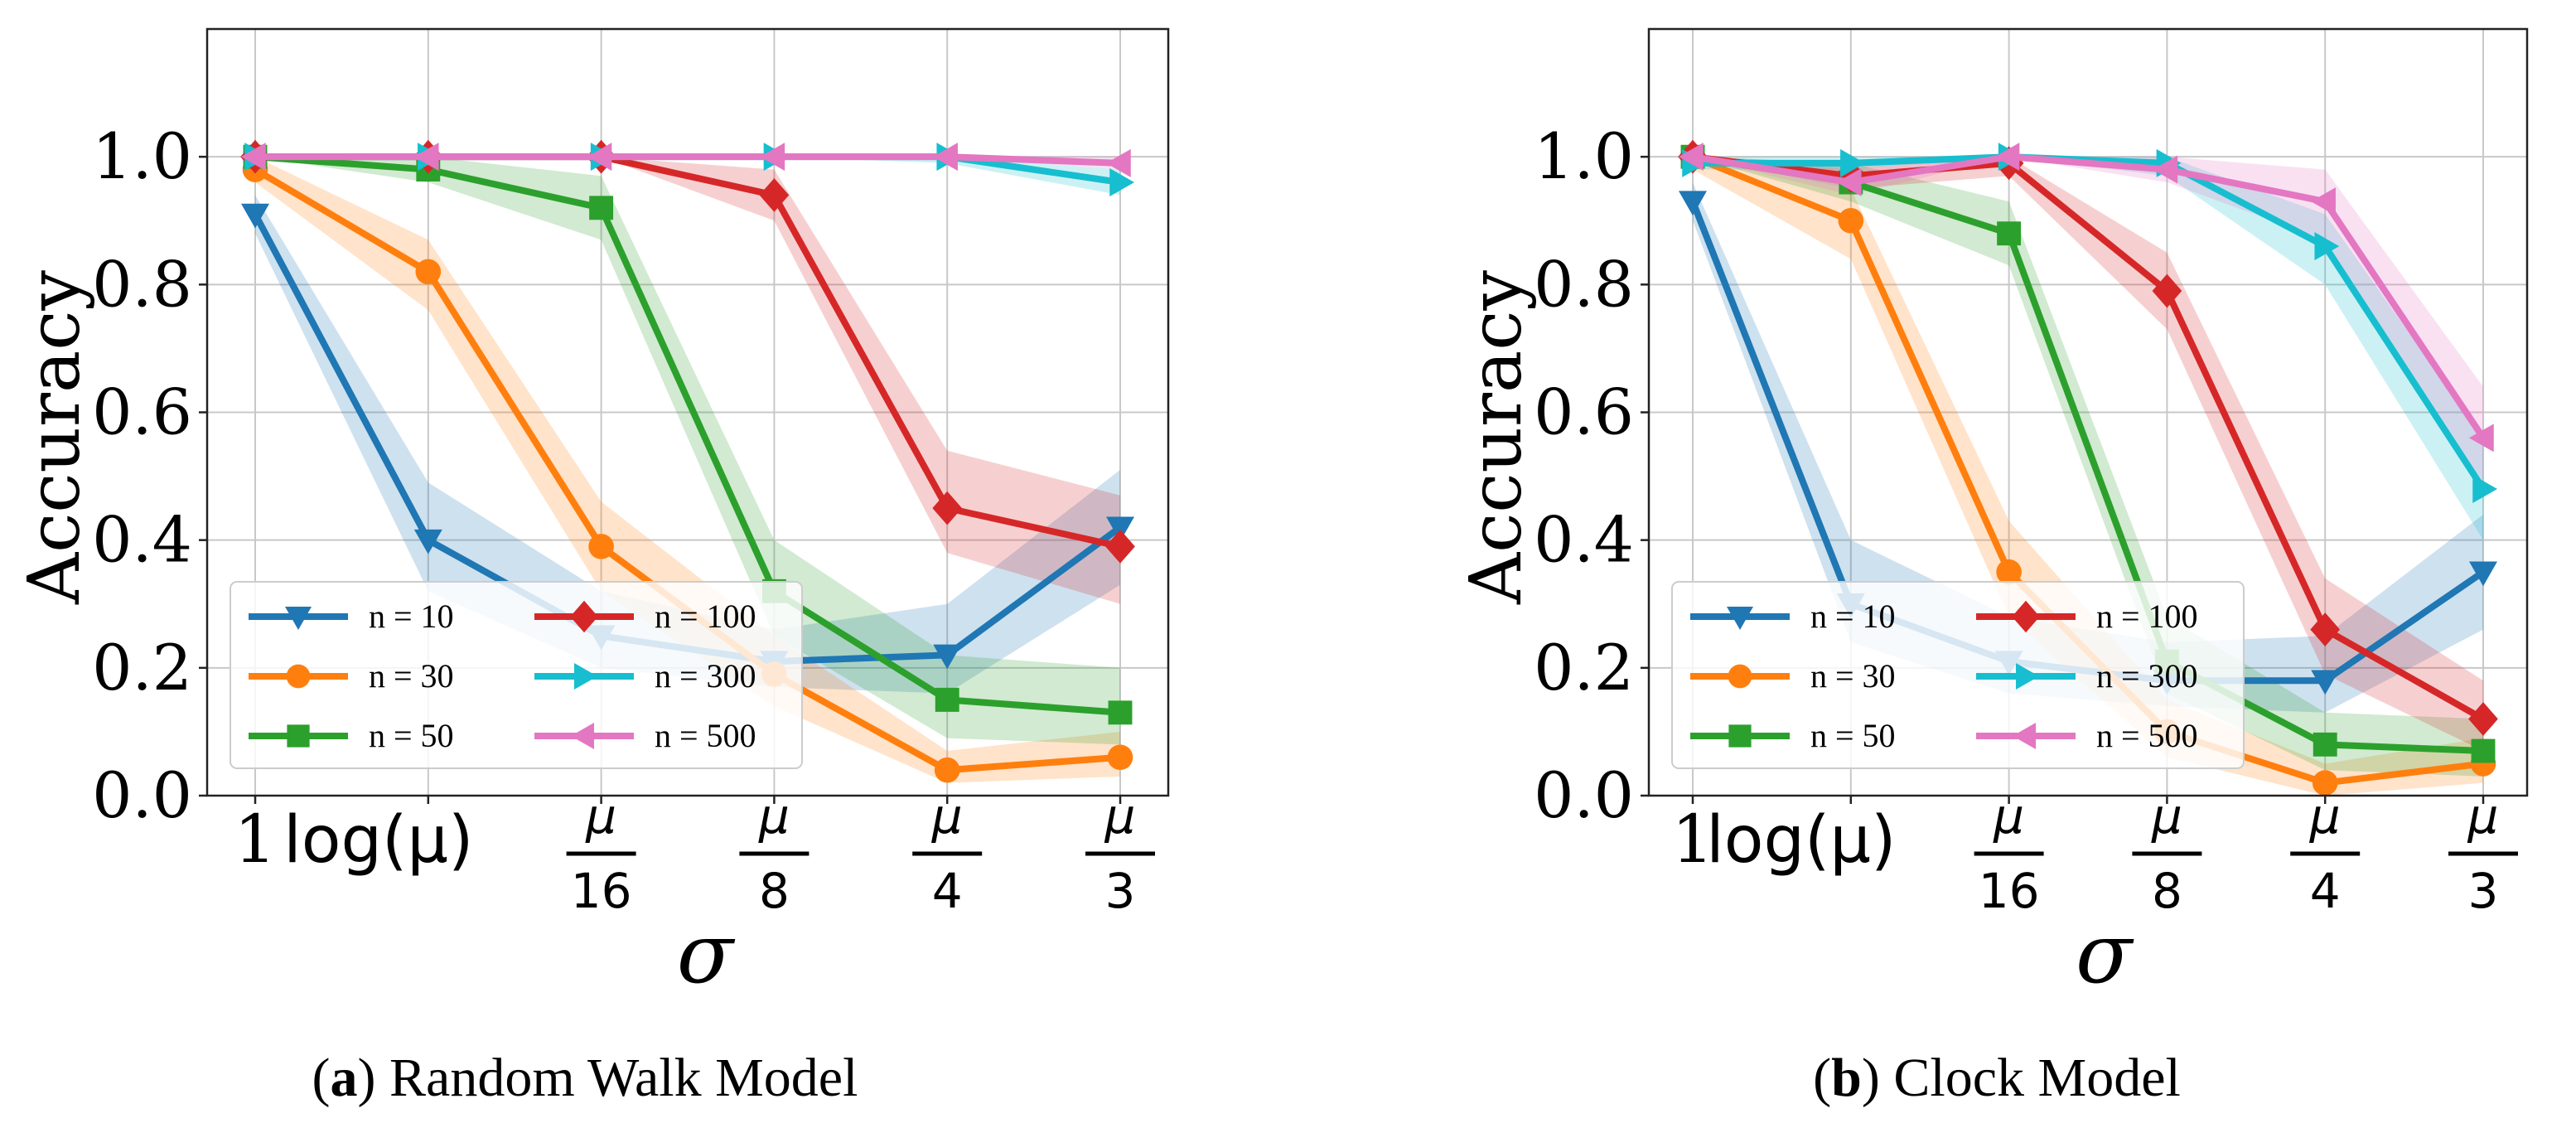 The image size is (2576, 1123). Describe the element at coordinates (1793, 735) in the screenshot. I see `legend-item-n50: n = 50` at that location.